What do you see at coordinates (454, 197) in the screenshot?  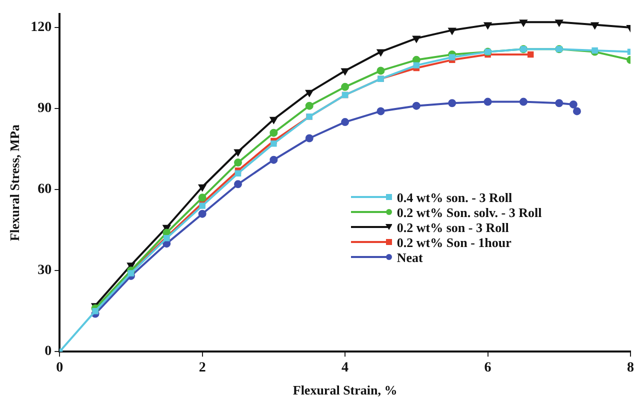 I see `legend-label: 0.4 wt% son. - 3 Roll` at bounding box center [454, 197].